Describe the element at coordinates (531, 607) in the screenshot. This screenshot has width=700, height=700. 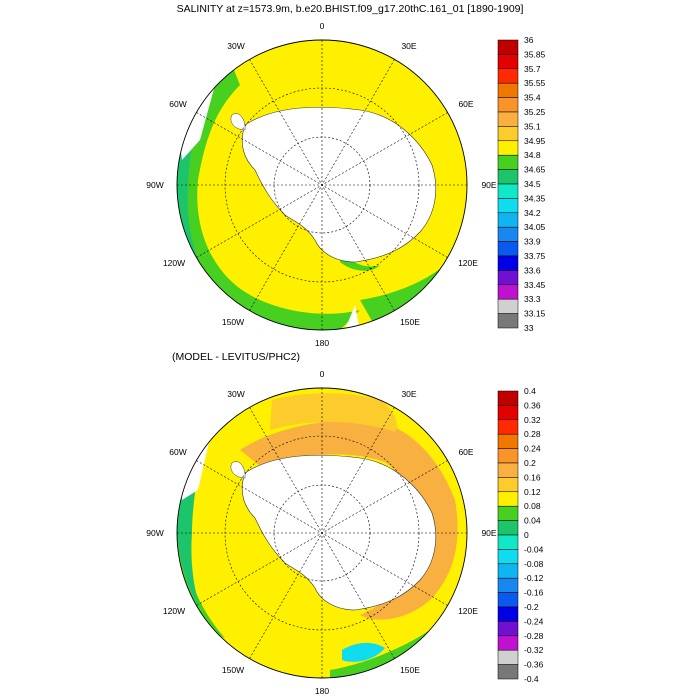
I see `colorbar-label: -0.2` at that location.